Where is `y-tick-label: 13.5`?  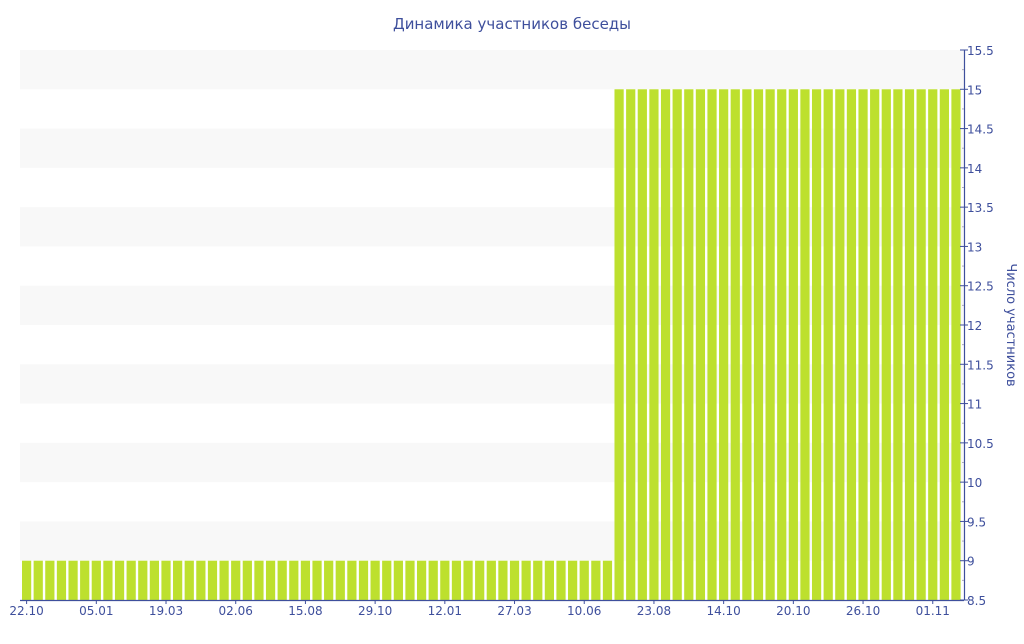
y-tick-label: 13.5 is located at coordinates (980, 208).